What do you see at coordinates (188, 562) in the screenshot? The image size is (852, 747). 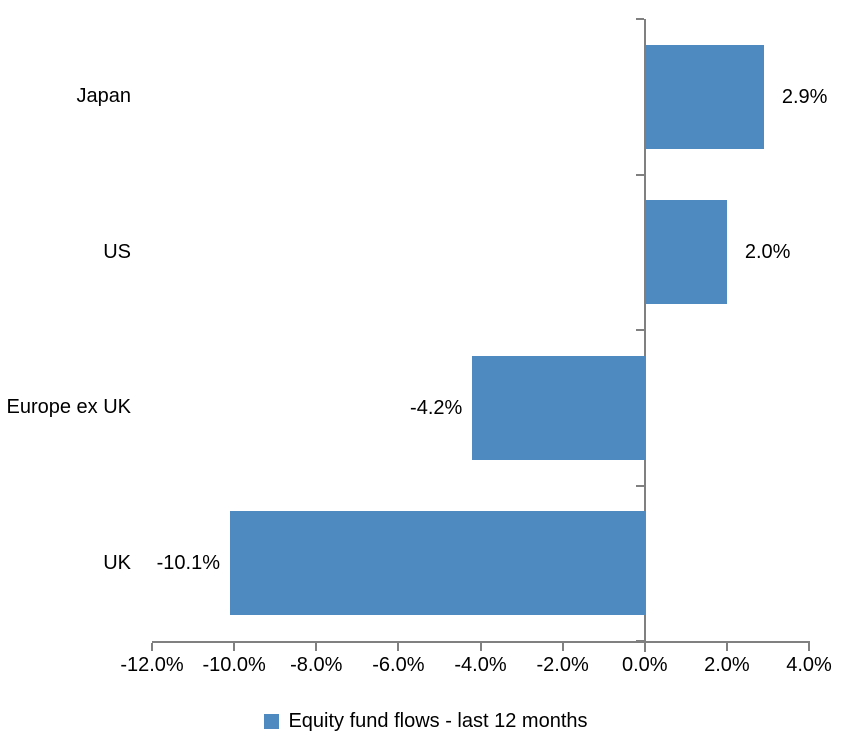 I see `value-label-uk: -10.1%` at bounding box center [188, 562].